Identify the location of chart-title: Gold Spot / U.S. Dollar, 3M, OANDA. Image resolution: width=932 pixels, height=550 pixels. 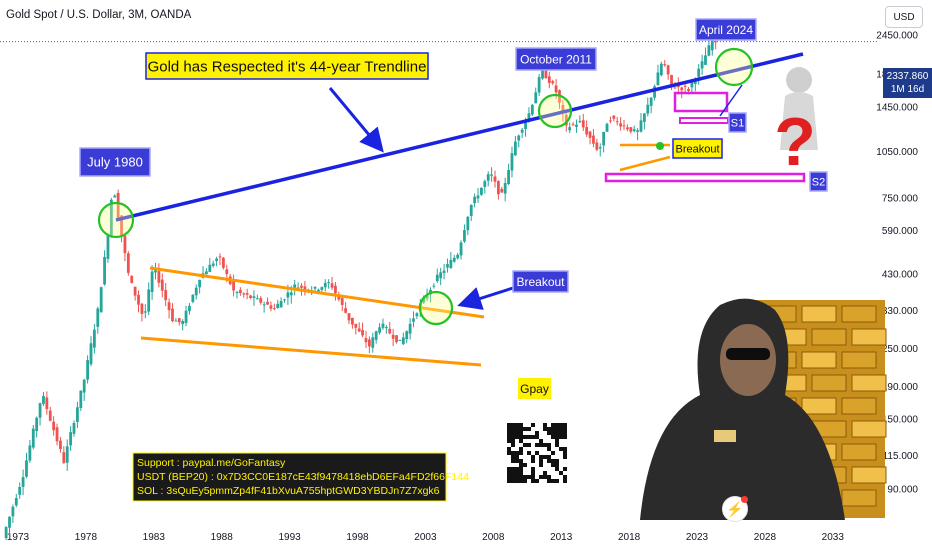
(99, 15).